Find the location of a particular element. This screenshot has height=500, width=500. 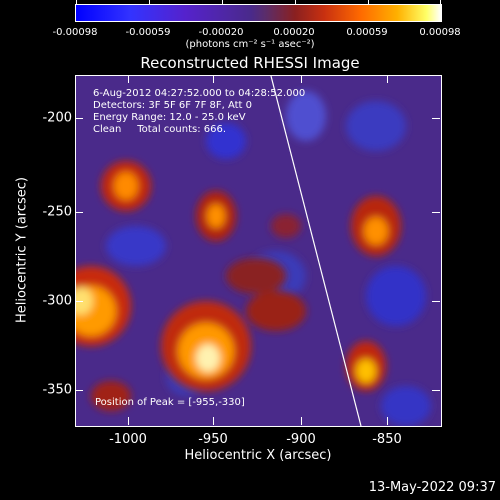

x-tick-label: -950 is located at coordinates (213, 439).